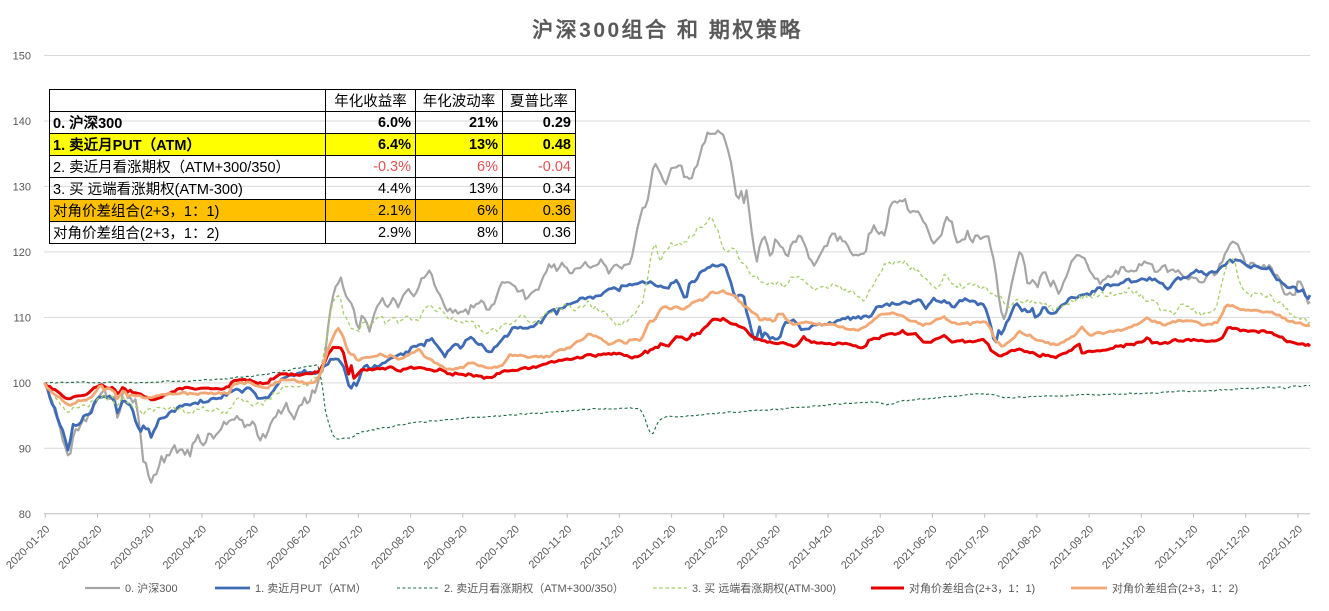 The image size is (1329, 611). What do you see at coordinates (534, 588) in the screenshot?
I see `svg-text: 2. 卖近月看涨期权（ATM+300/350）` at bounding box center [534, 588].